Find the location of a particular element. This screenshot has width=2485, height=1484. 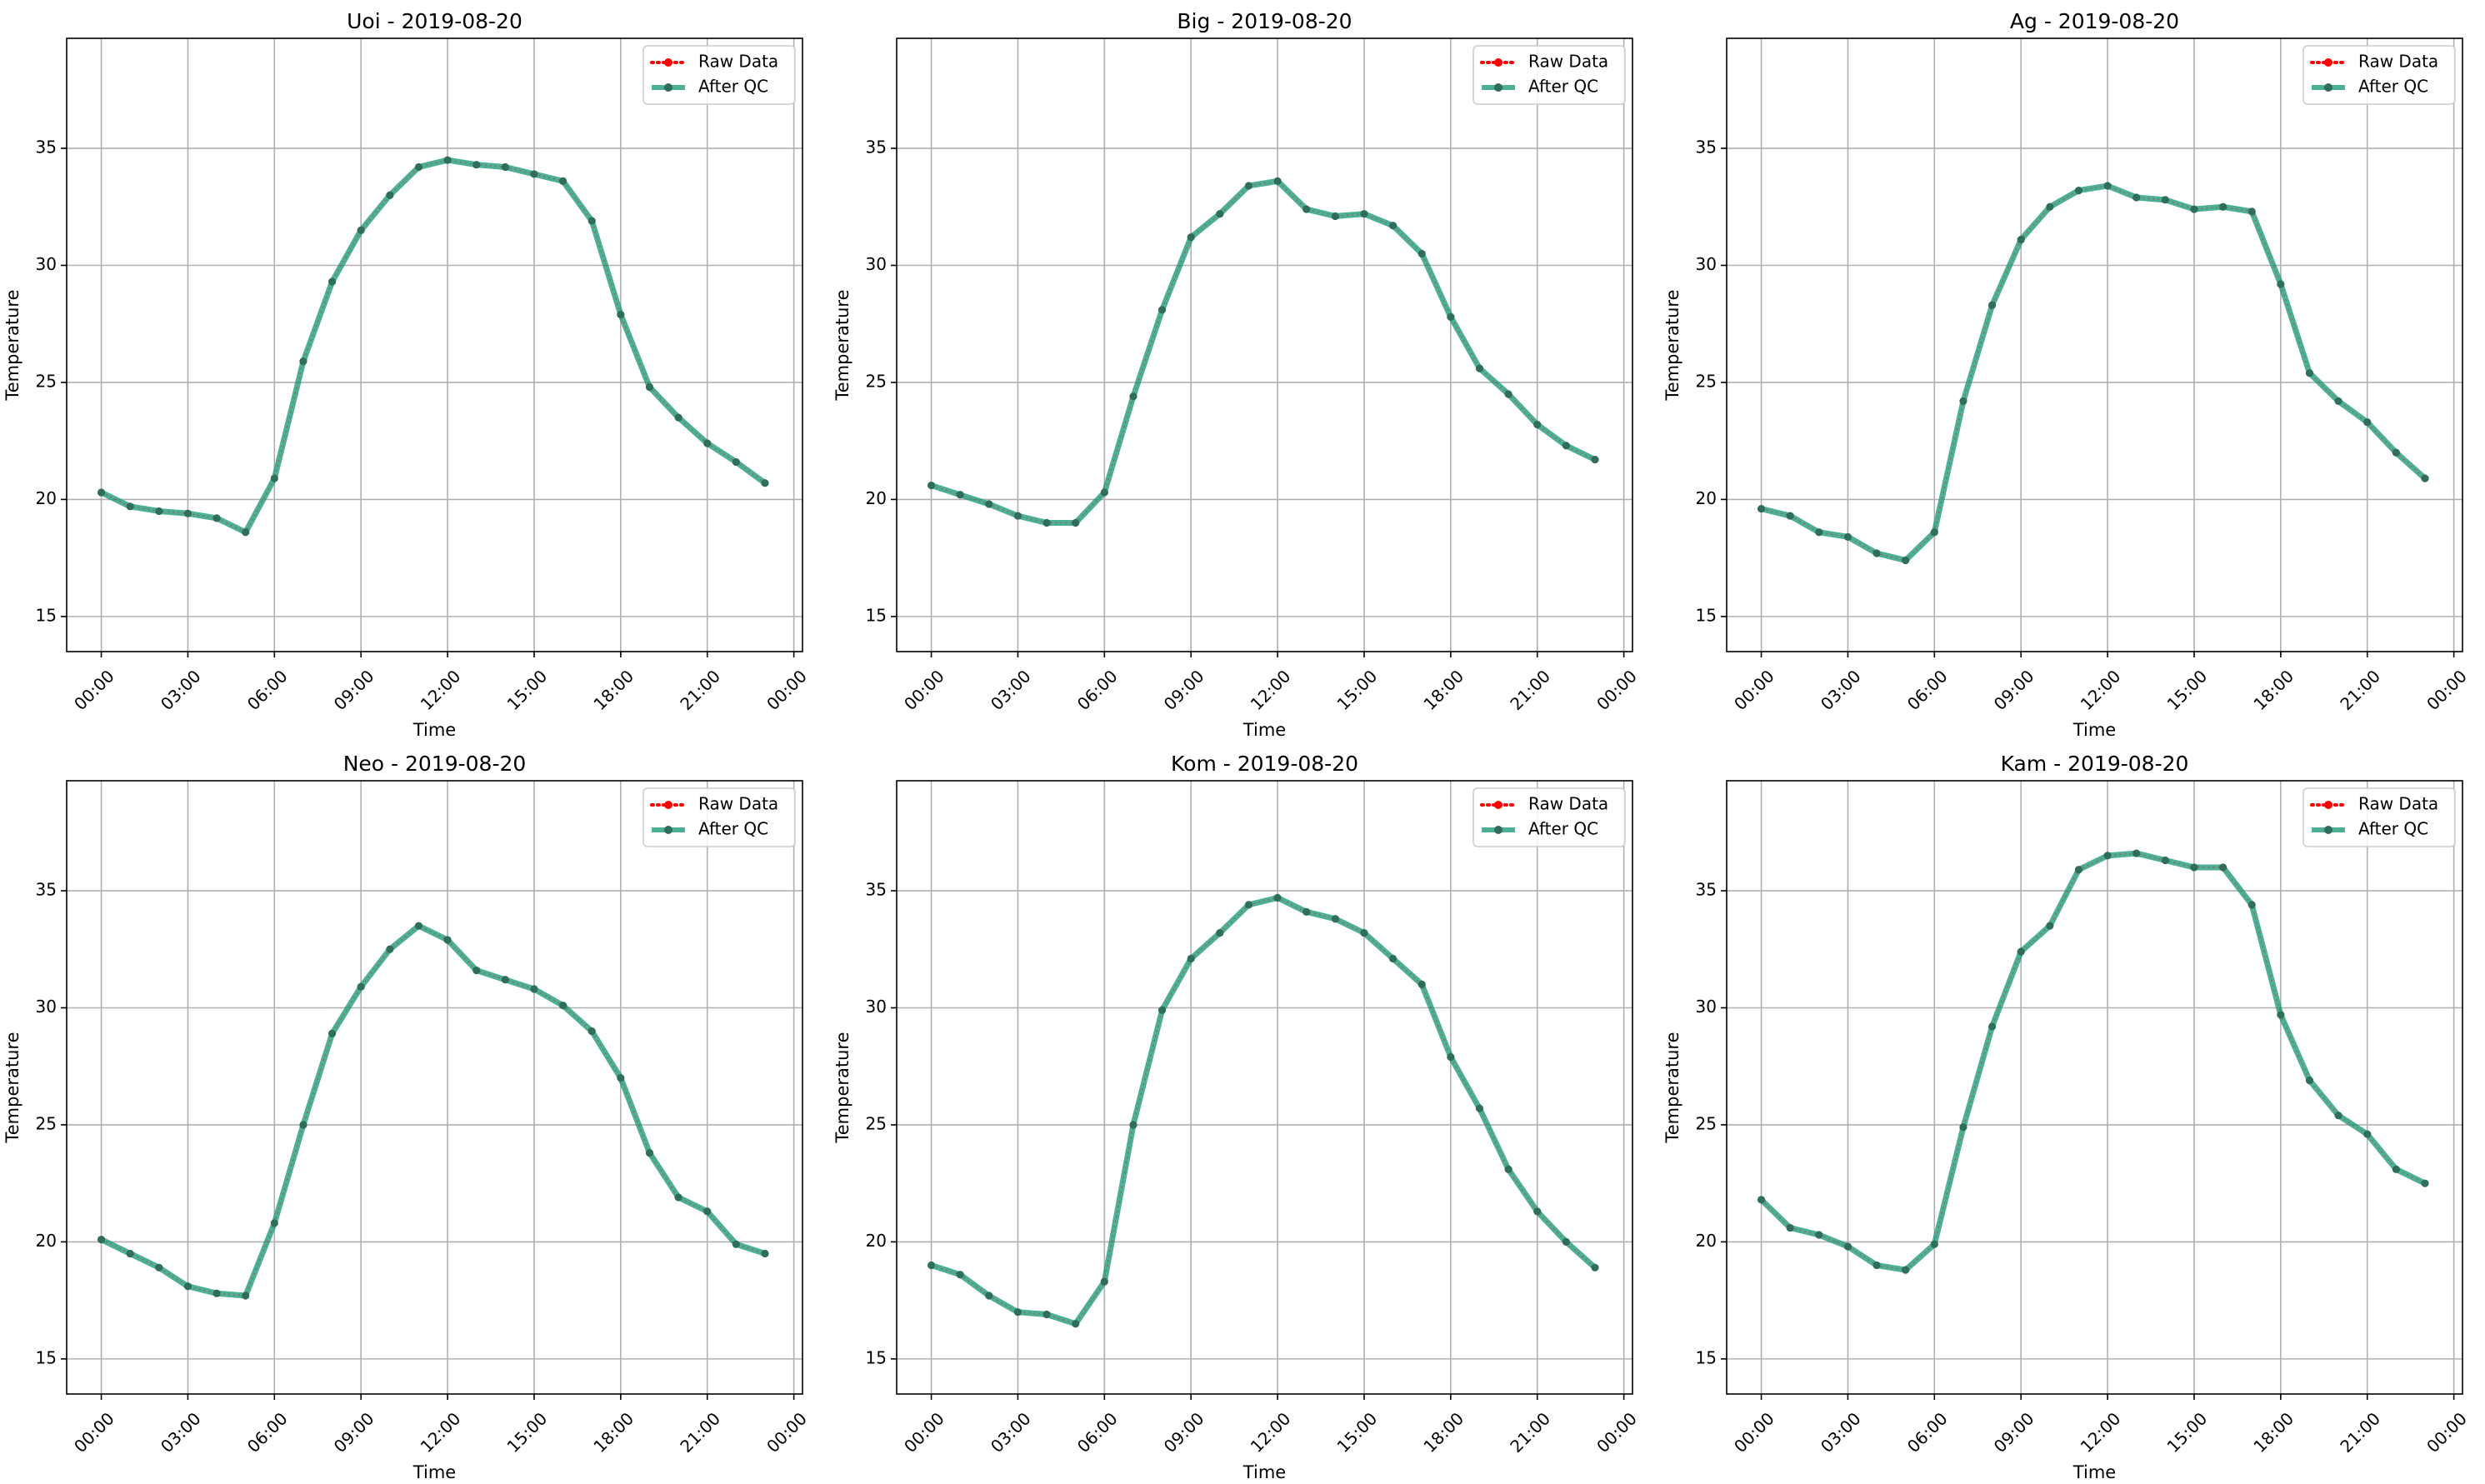

x-tick-label: 09:00 is located at coordinates (354, 1432).